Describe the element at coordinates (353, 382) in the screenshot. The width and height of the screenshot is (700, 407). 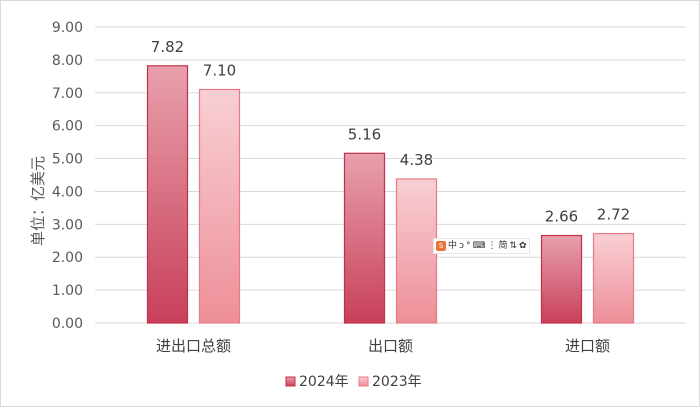
I see `legend: 2024年 2023年` at that location.